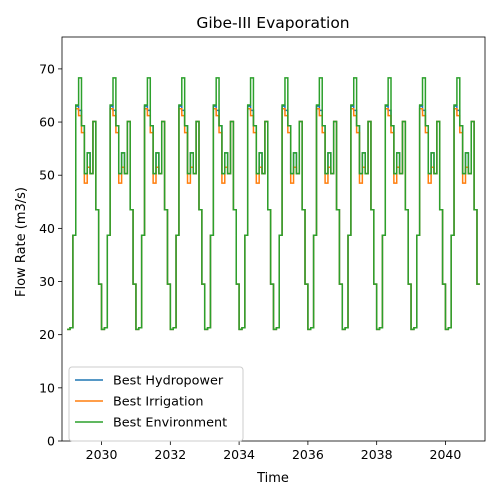 The height and width of the screenshot is (500, 500). What do you see at coordinates (47, 122) in the screenshot?
I see `y-tick-label: 60` at bounding box center [47, 122].